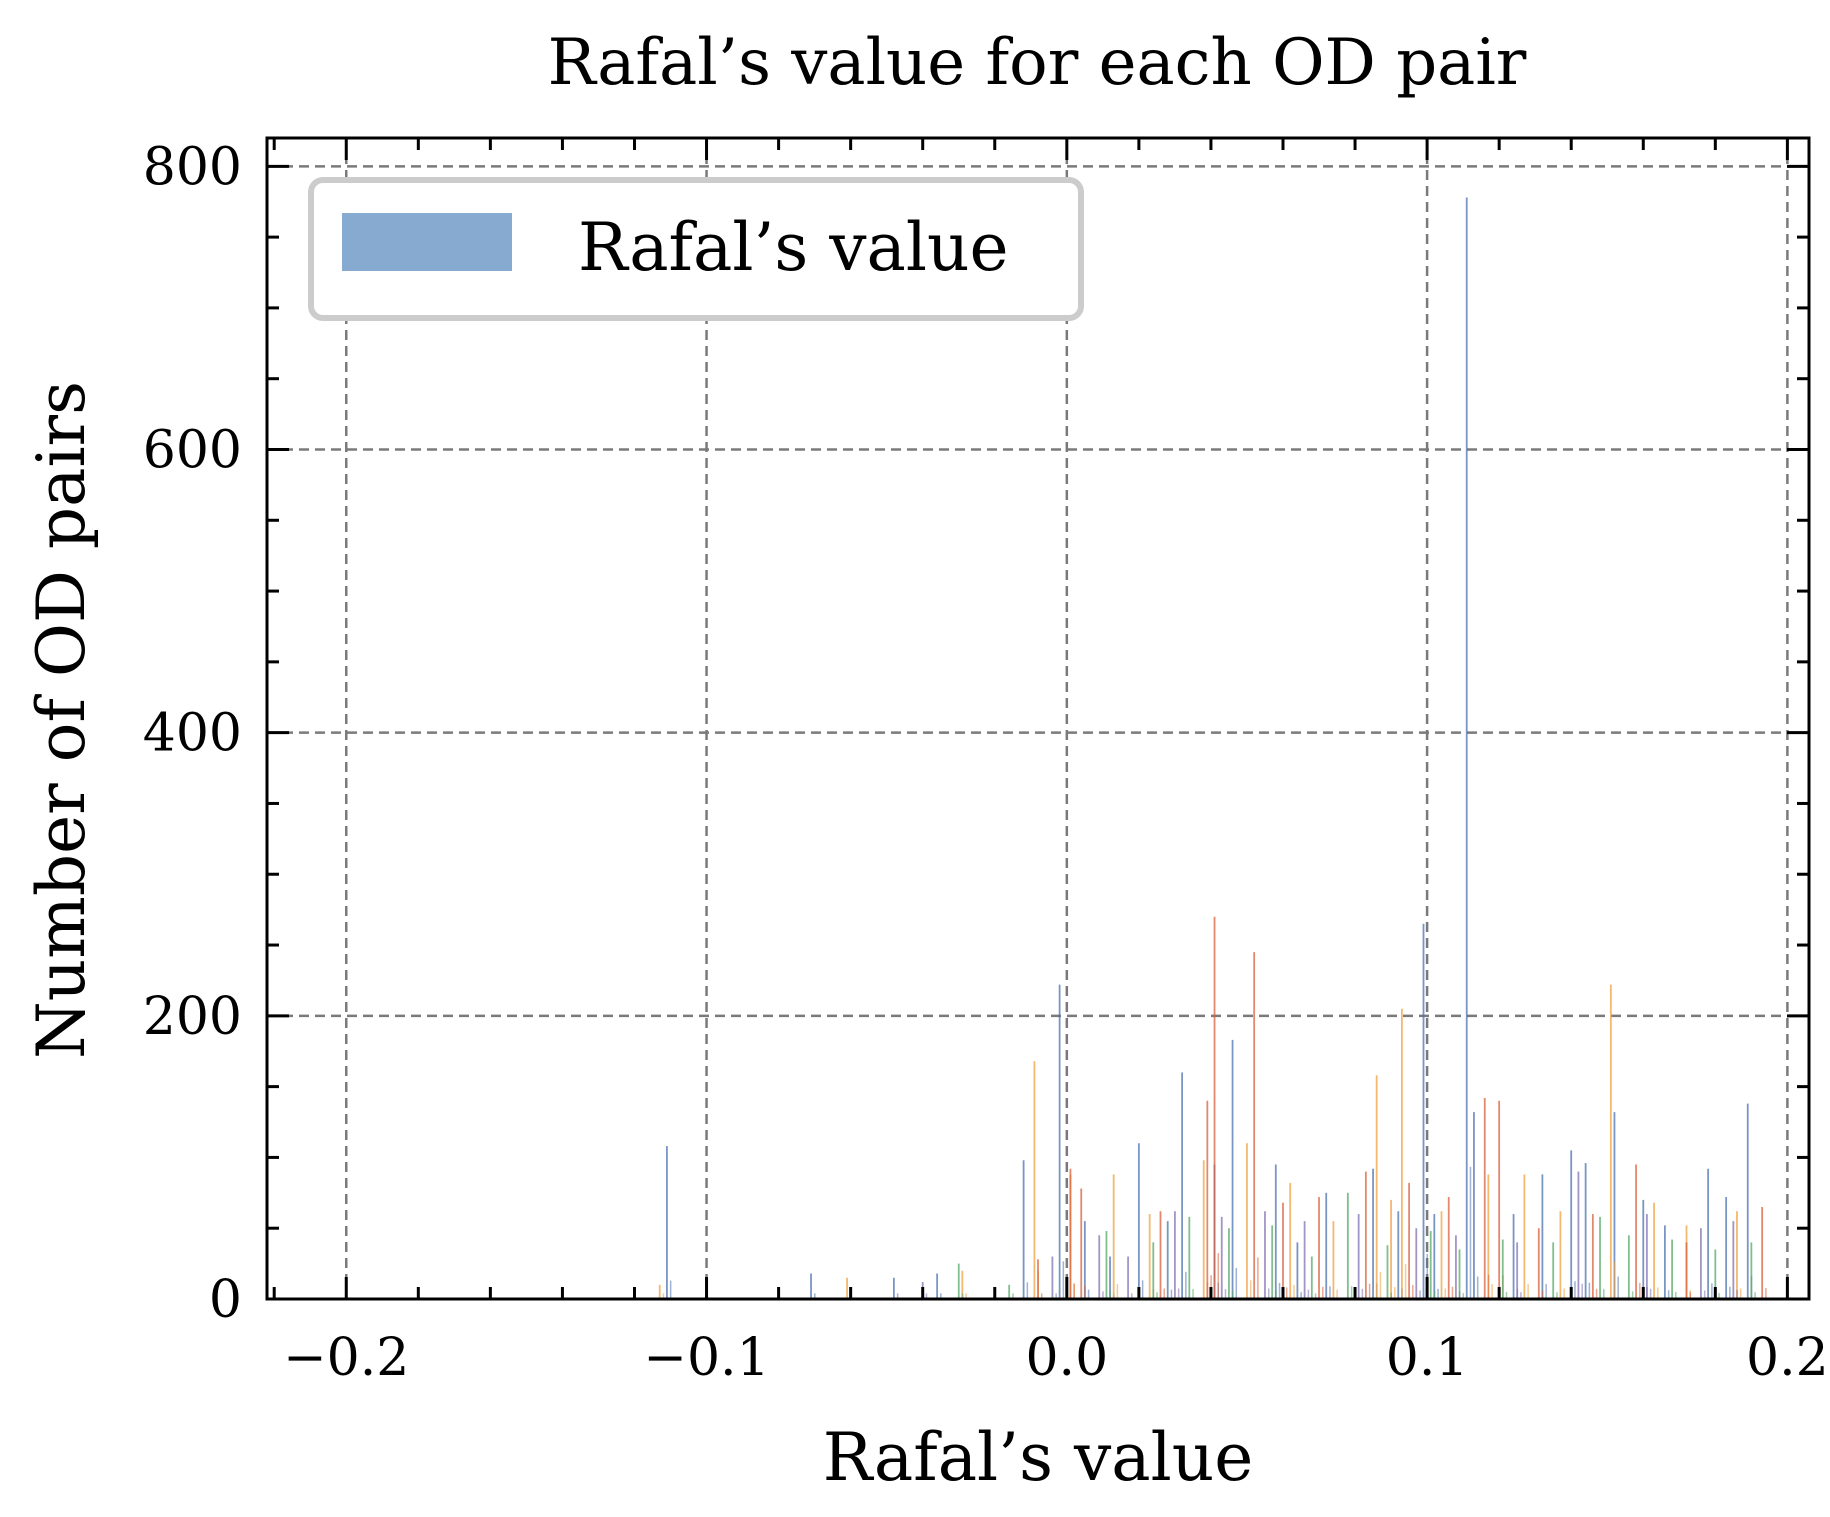  I want to click on y-tick-label: 600, so click(192, 450).